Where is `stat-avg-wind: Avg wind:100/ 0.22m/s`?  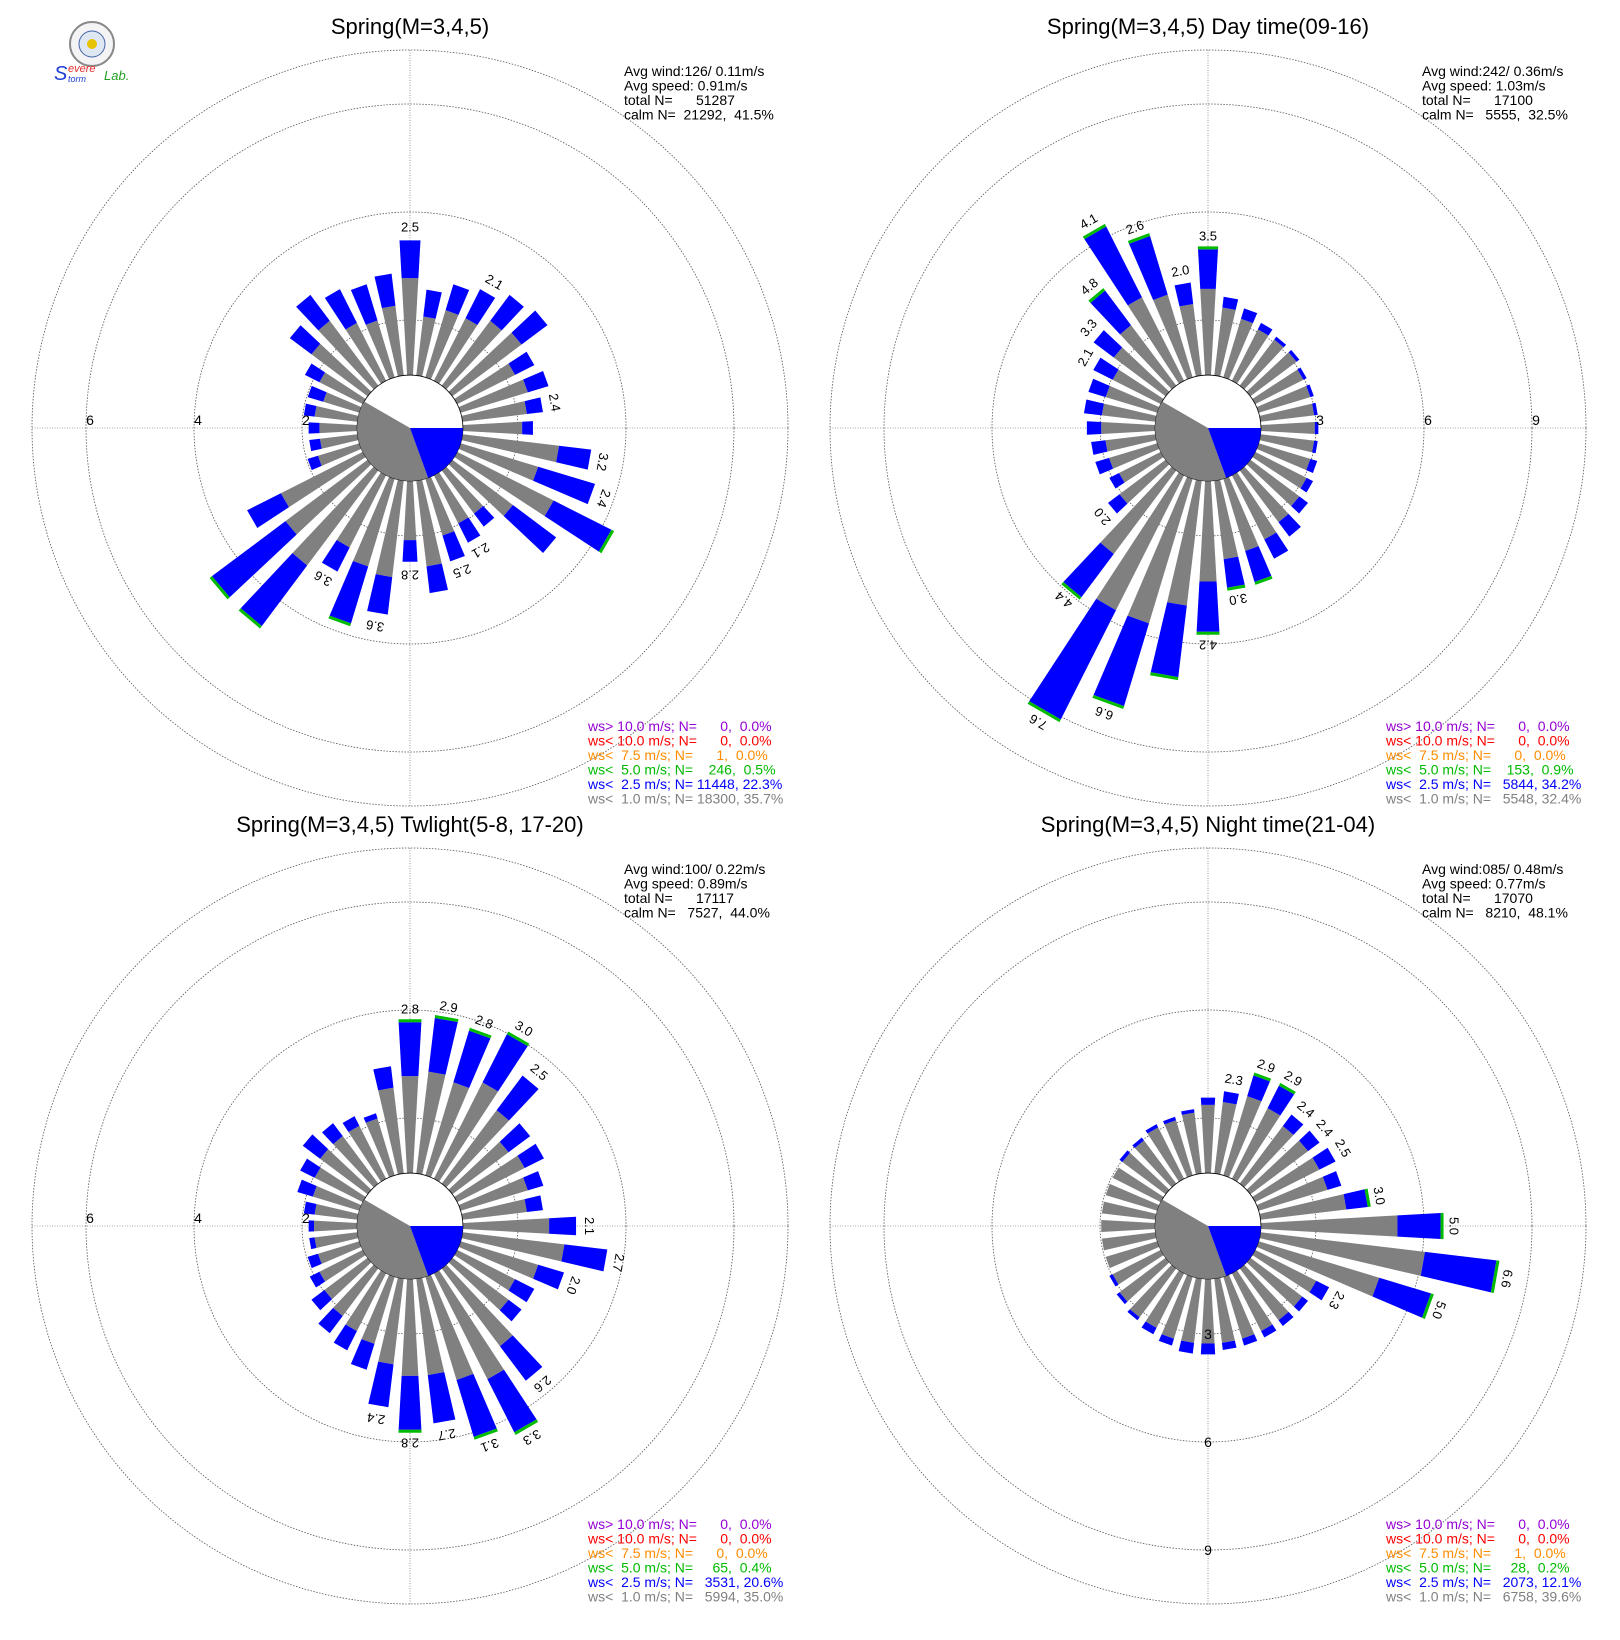 stat-avg-wind: Avg wind:100/ 0.22m/s is located at coordinates (694, 869).